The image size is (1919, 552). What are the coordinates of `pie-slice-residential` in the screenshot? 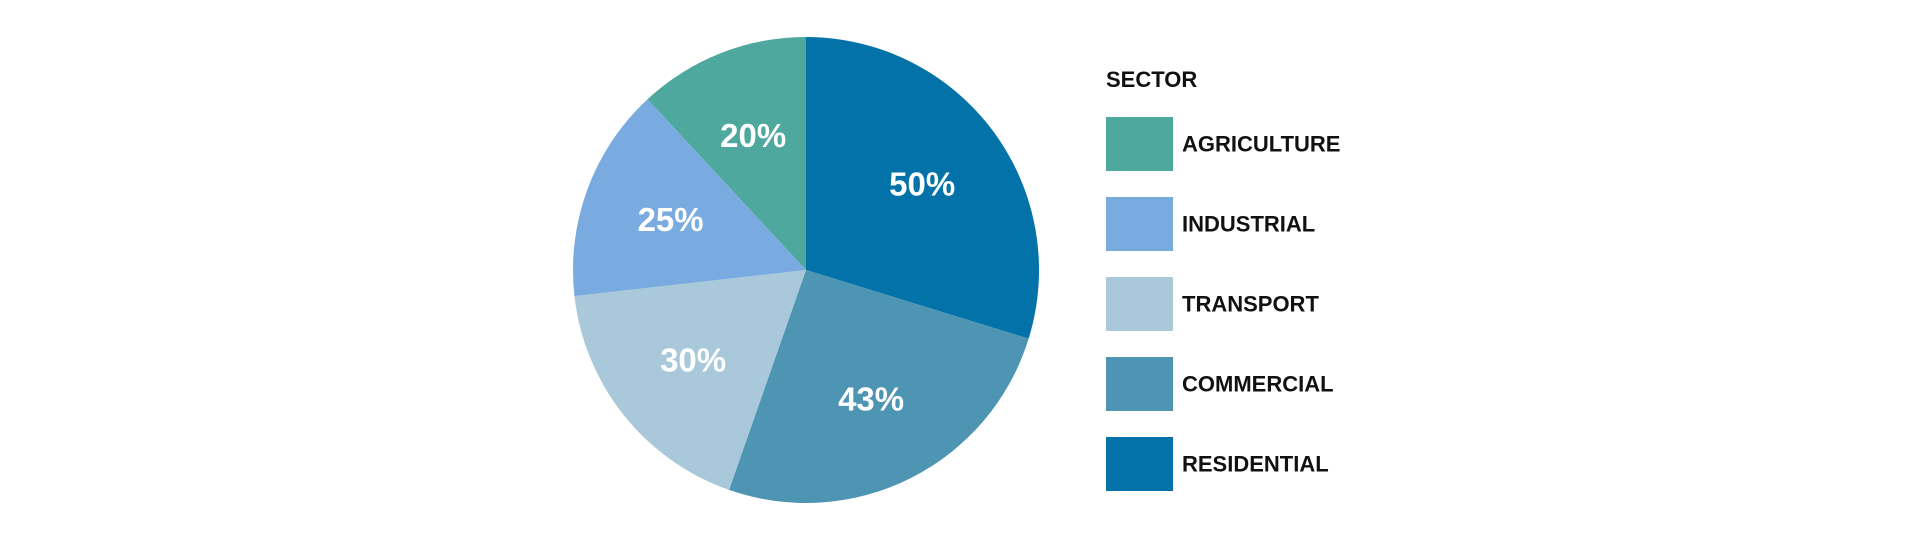 It's located at (923, 188).